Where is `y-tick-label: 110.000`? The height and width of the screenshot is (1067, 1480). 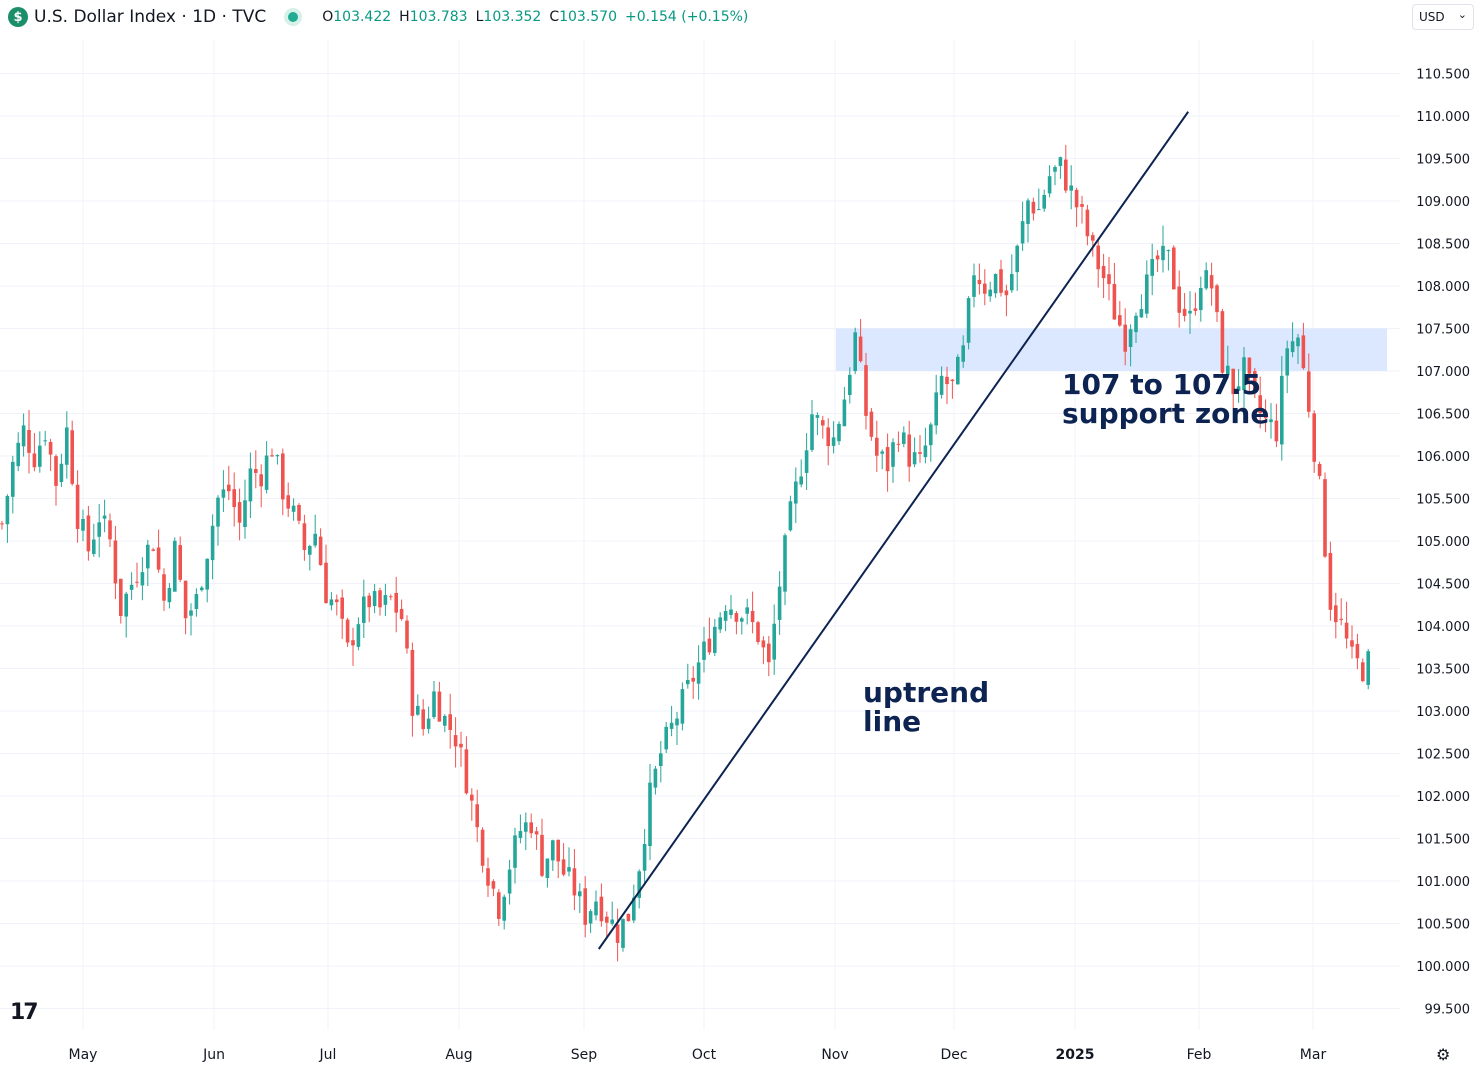 y-tick-label: 110.000 is located at coordinates (1443, 117).